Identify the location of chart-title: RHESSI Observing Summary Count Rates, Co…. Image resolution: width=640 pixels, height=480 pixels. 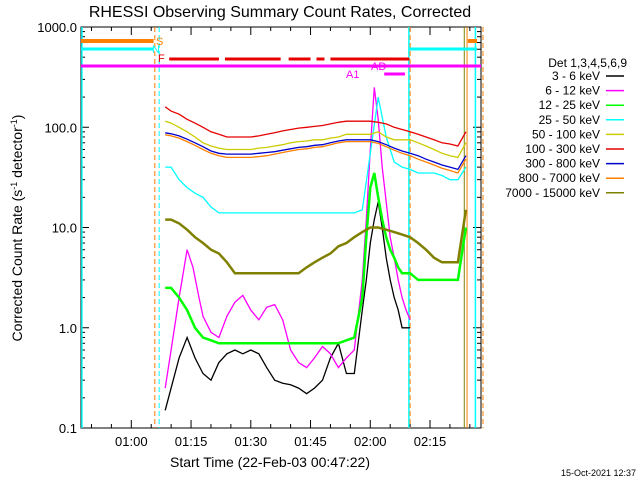
(280, 12).